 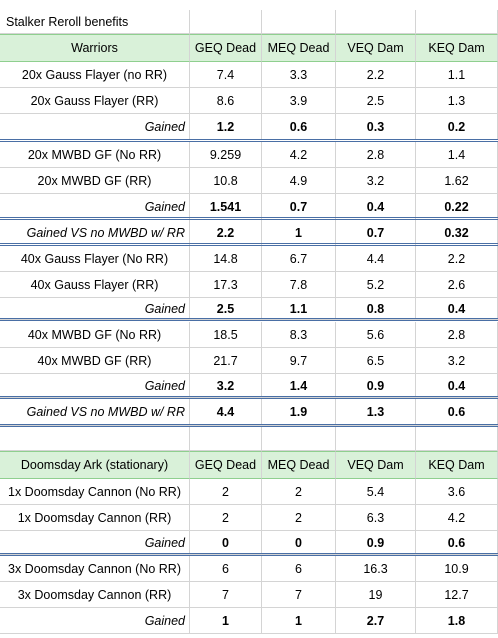 What do you see at coordinates (376, 335) in the screenshot?
I see `veq-value: 5.6` at bounding box center [376, 335].